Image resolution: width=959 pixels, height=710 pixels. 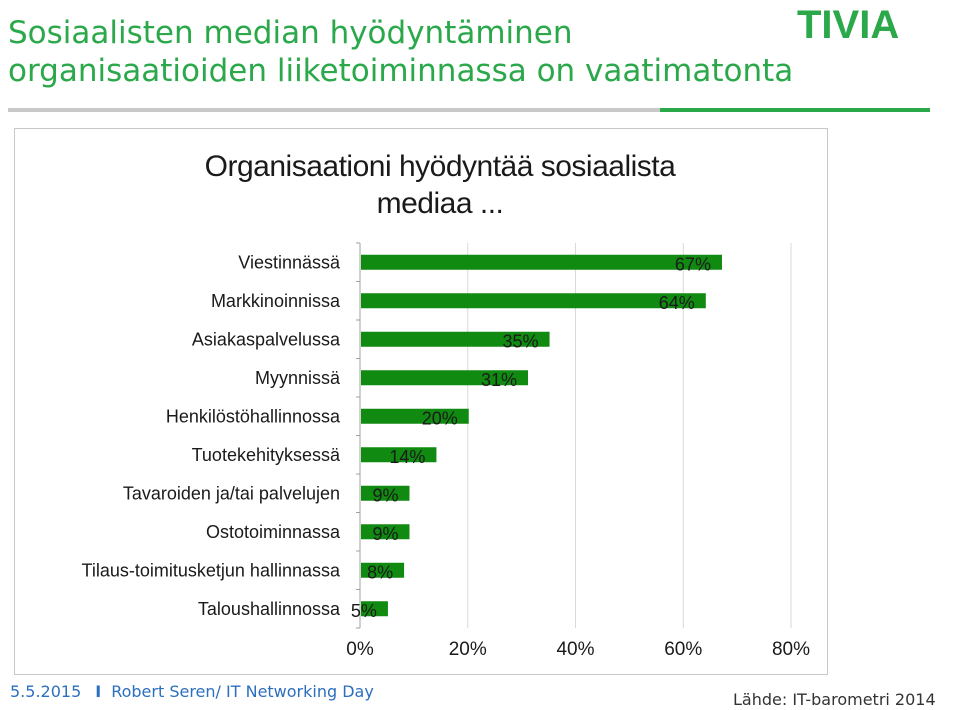 I want to click on bar-value-label: 5%, so click(x=364, y=611).